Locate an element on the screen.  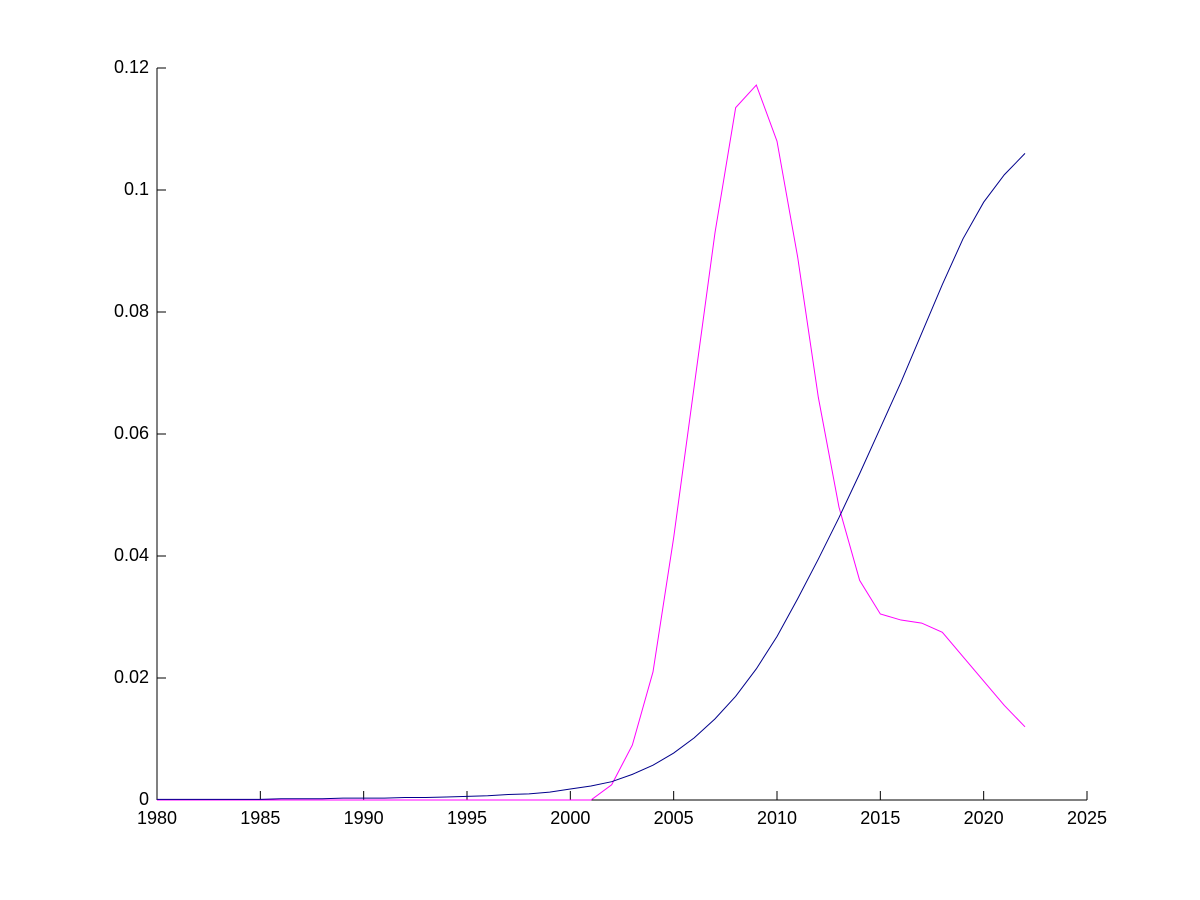
x-tick-label: 1995 is located at coordinates (467, 818).